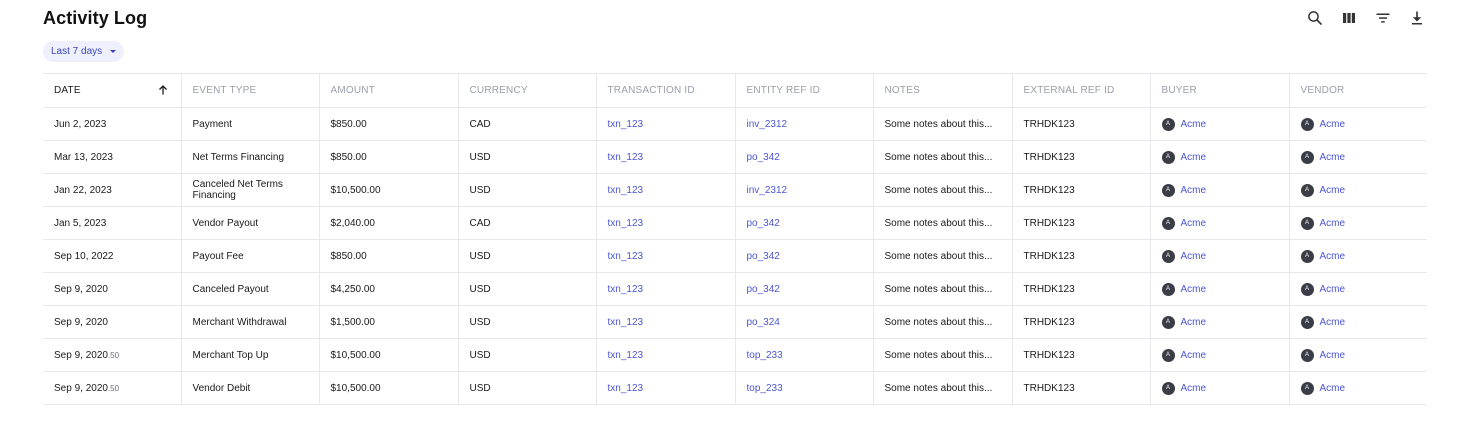 The width and height of the screenshot is (1458, 422). I want to click on column-header-event-type: EVENT TYPE, so click(249, 90).